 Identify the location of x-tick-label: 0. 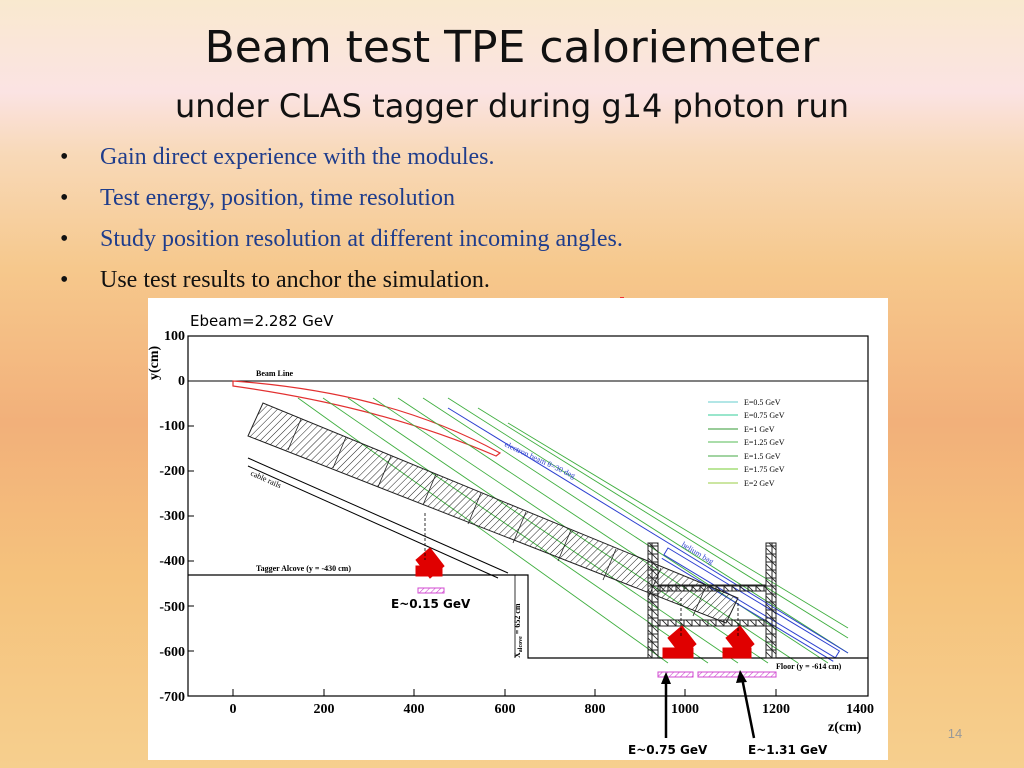
(233, 709).